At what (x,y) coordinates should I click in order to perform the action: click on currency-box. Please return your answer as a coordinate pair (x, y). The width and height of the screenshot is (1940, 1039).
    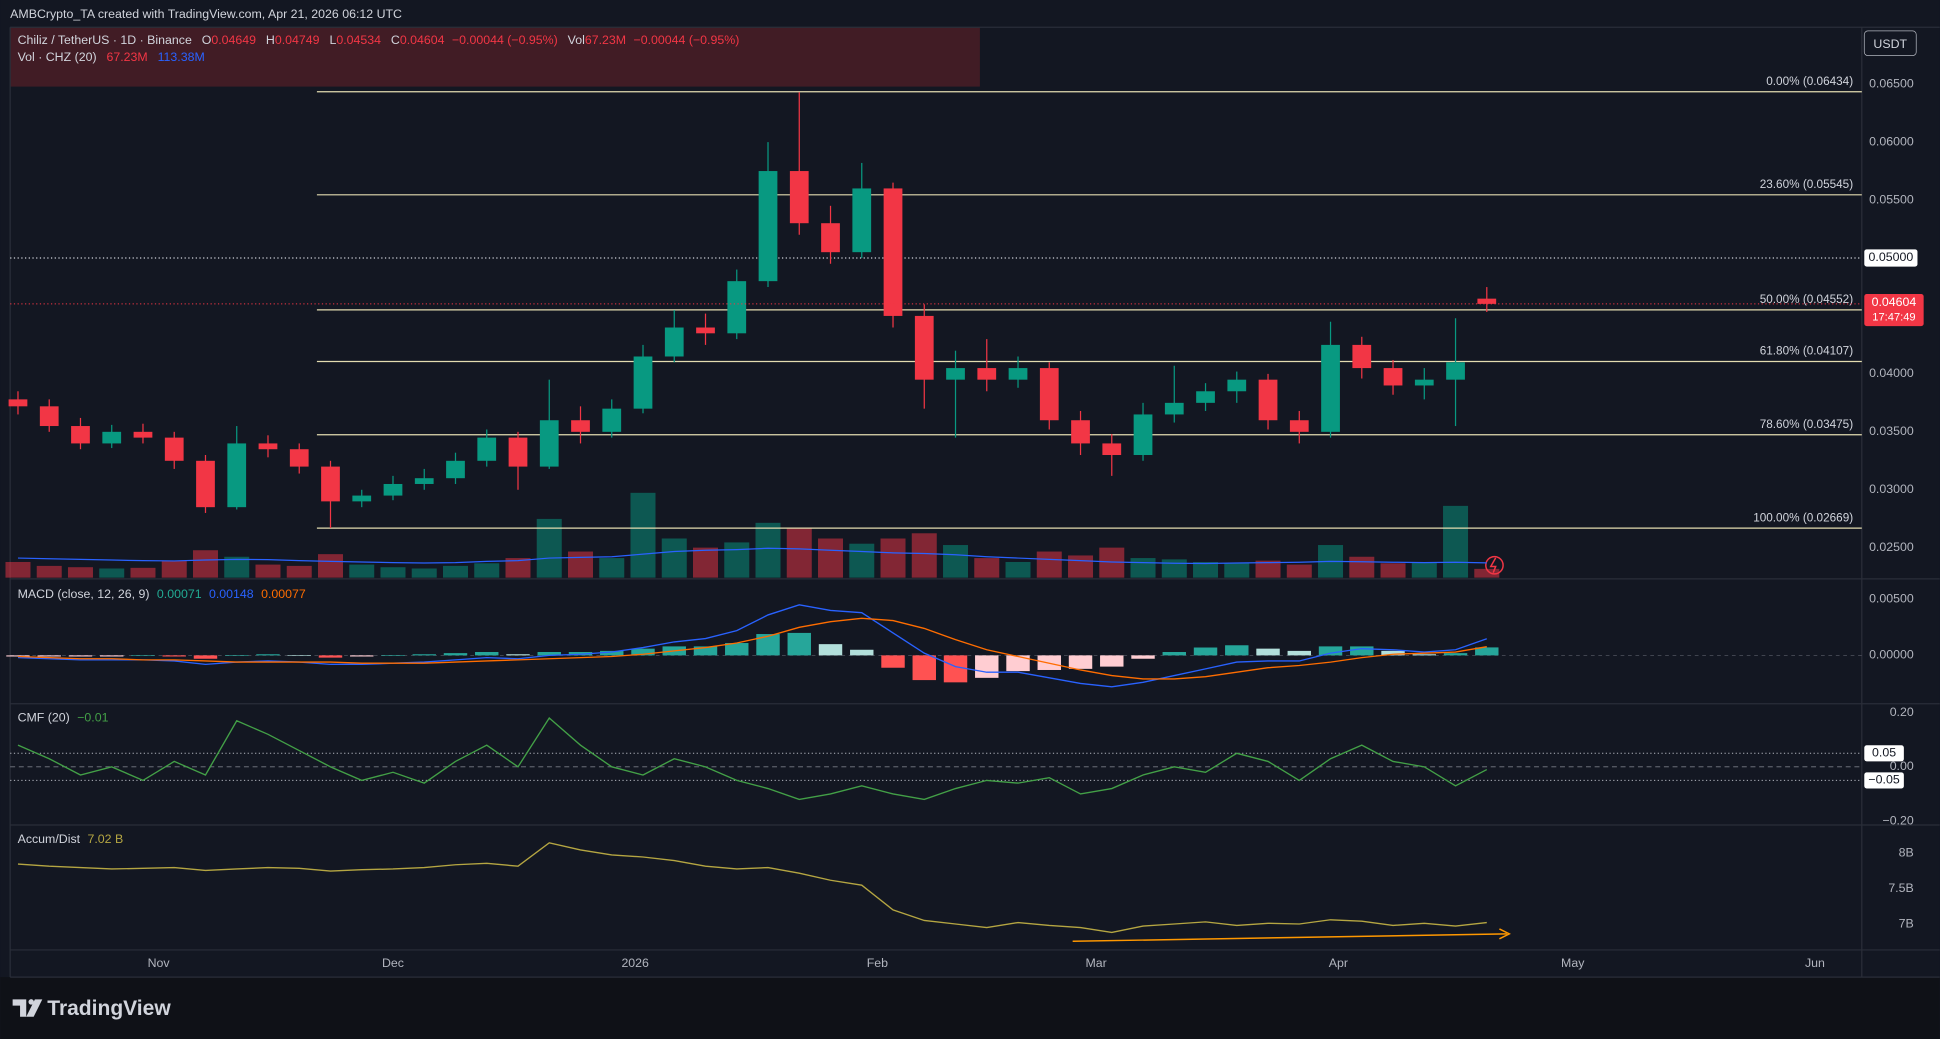
    Looking at the image, I should click on (1890, 43).